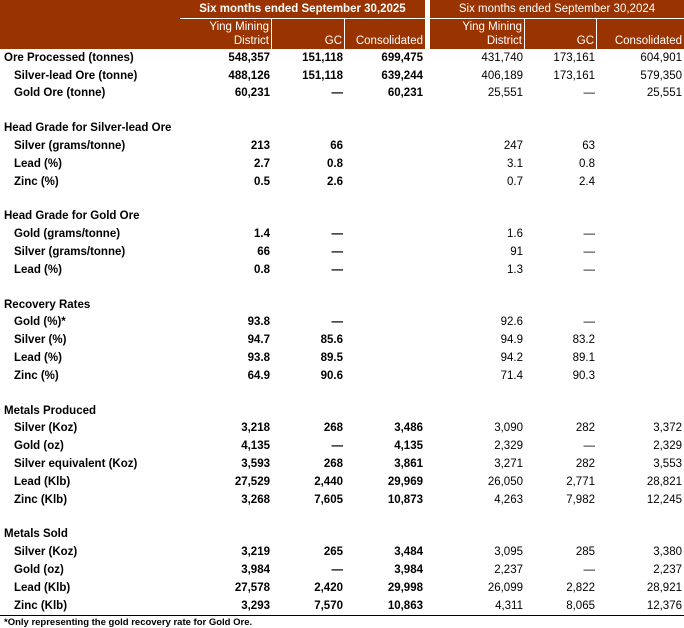  Describe the element at coordinates (640, 34) in the screenshot. I see `col-header-consolidated-2024: Consolidated` at that location.